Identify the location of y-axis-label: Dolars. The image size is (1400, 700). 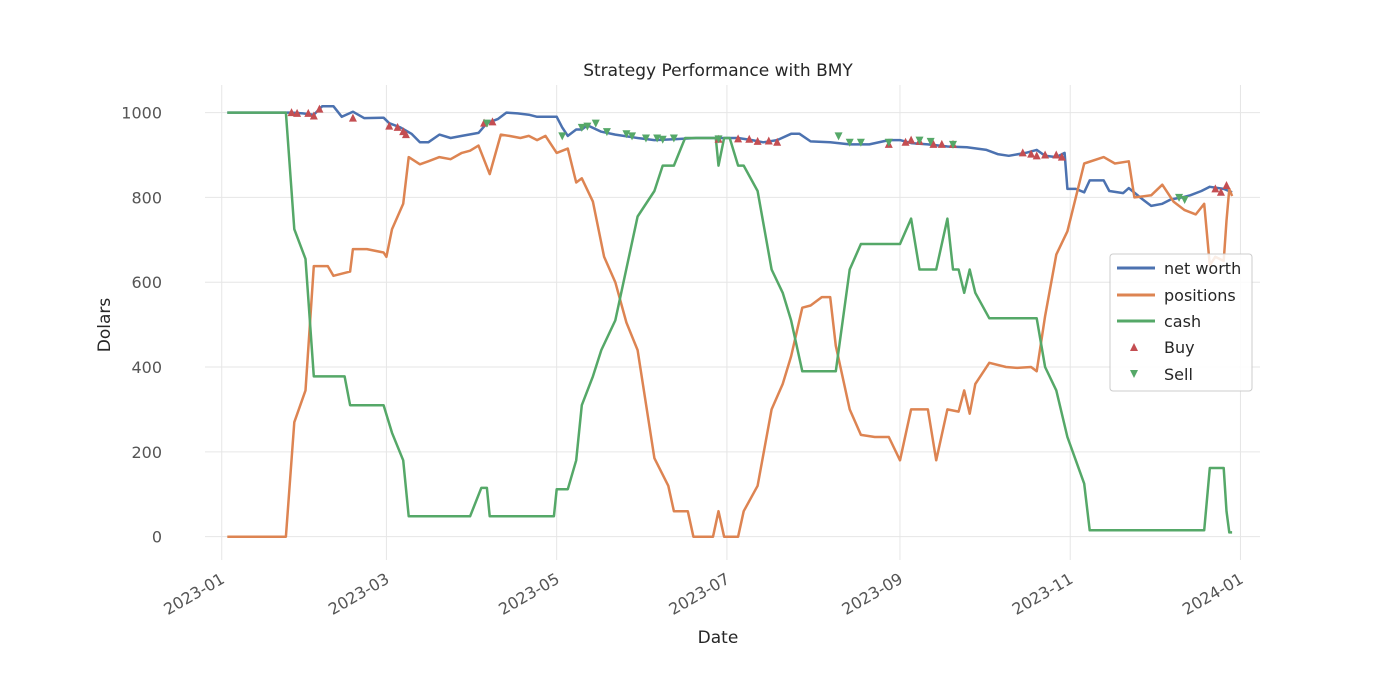
(105, 325).